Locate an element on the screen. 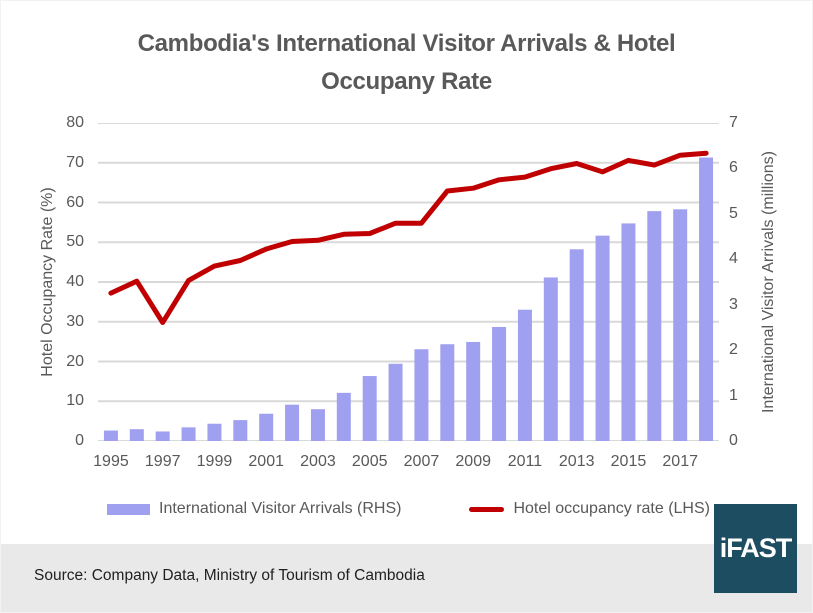 This screenshot has width=813, height=613. bar-2011 is located at coordinates (524, 375).